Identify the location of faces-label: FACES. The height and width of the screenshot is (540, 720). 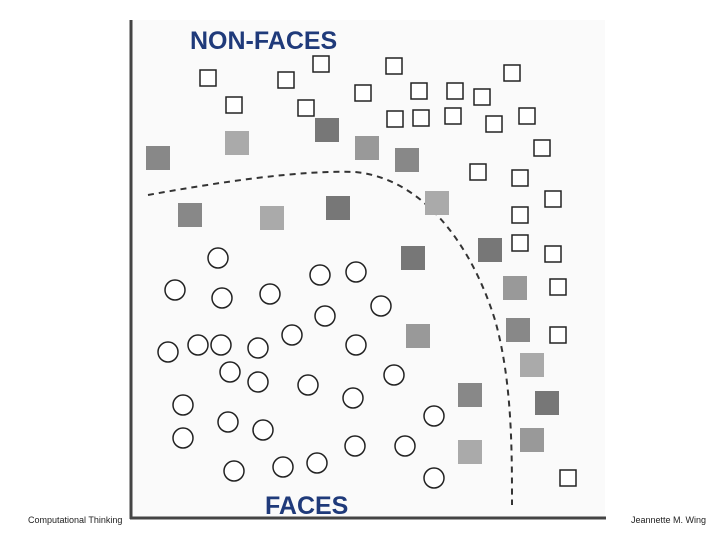
(306, 506).